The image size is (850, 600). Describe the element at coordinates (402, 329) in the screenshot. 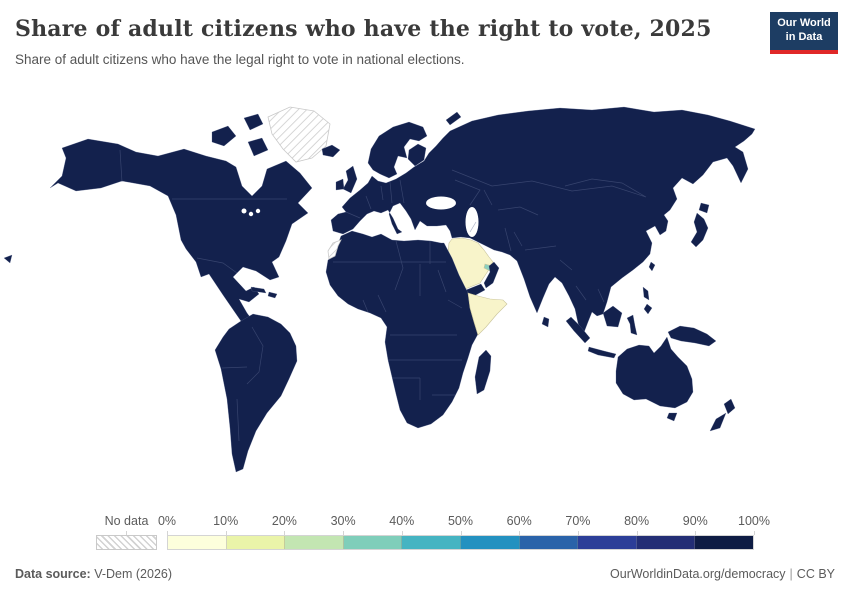

I see `region-africa` at that location.